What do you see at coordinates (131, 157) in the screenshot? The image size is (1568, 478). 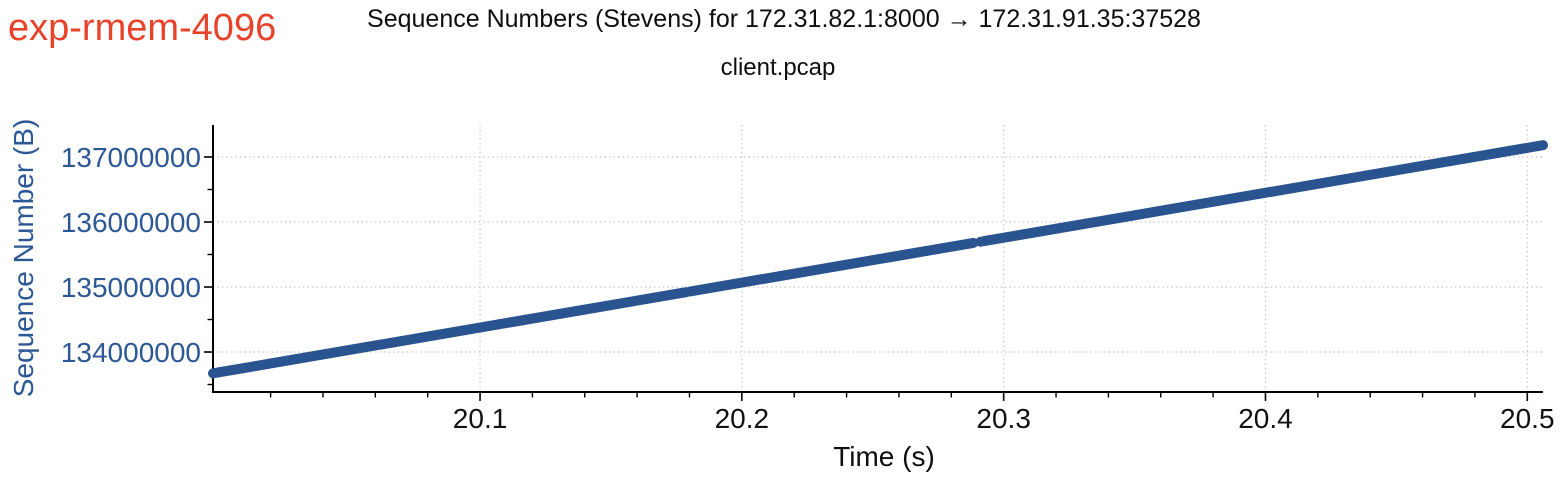 I see `y-tick-label: 137000000` at bounding box center [131, 157].